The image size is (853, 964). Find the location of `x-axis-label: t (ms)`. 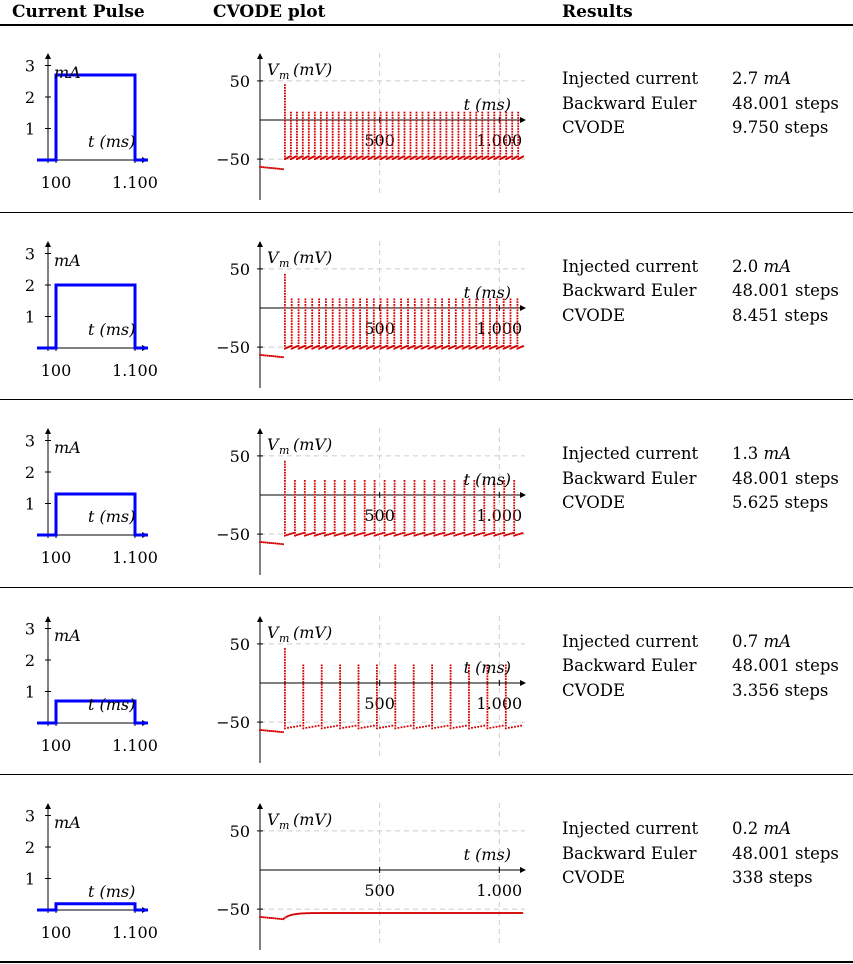

x-axis-label: t (ms) is located at coordinates (111, 704).